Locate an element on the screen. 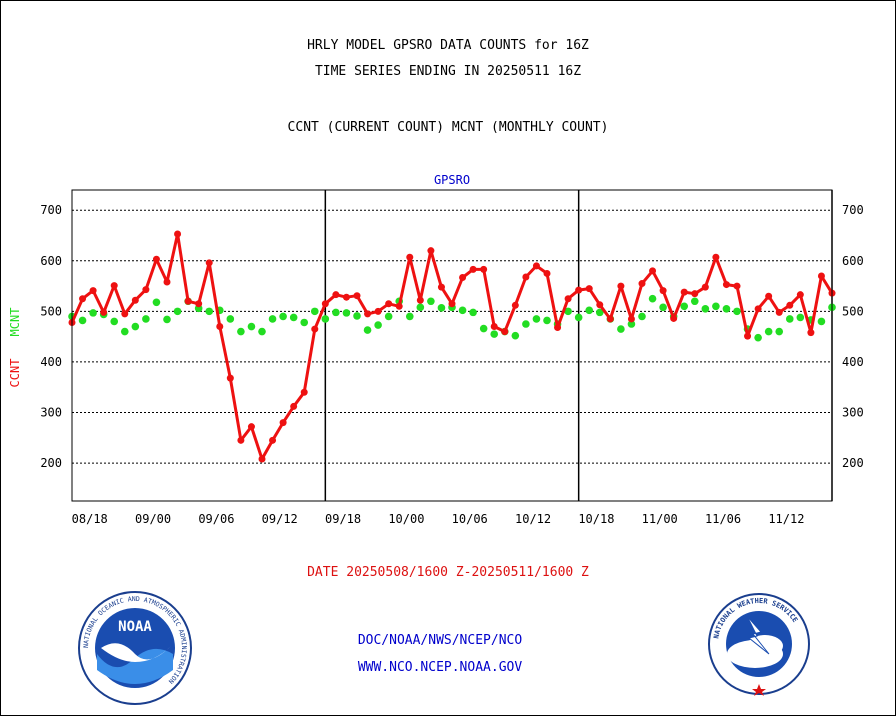 The height and width of the screenshot is (716, 896). x-tick-label: 08/18 is located at coordinates (90, 519).